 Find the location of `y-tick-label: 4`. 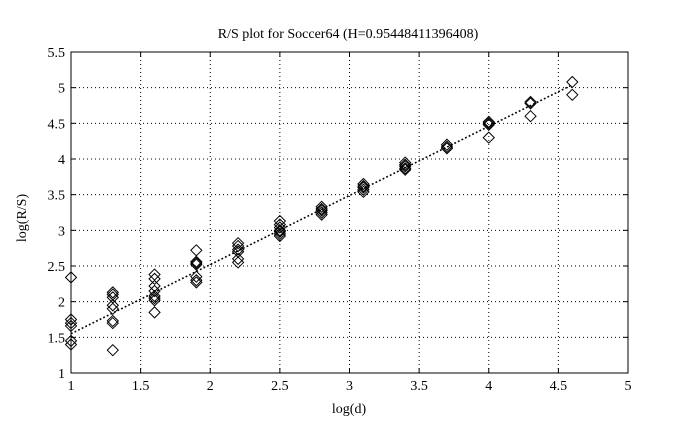

y-tick-label: 4 is located at coordinates (61, 160).